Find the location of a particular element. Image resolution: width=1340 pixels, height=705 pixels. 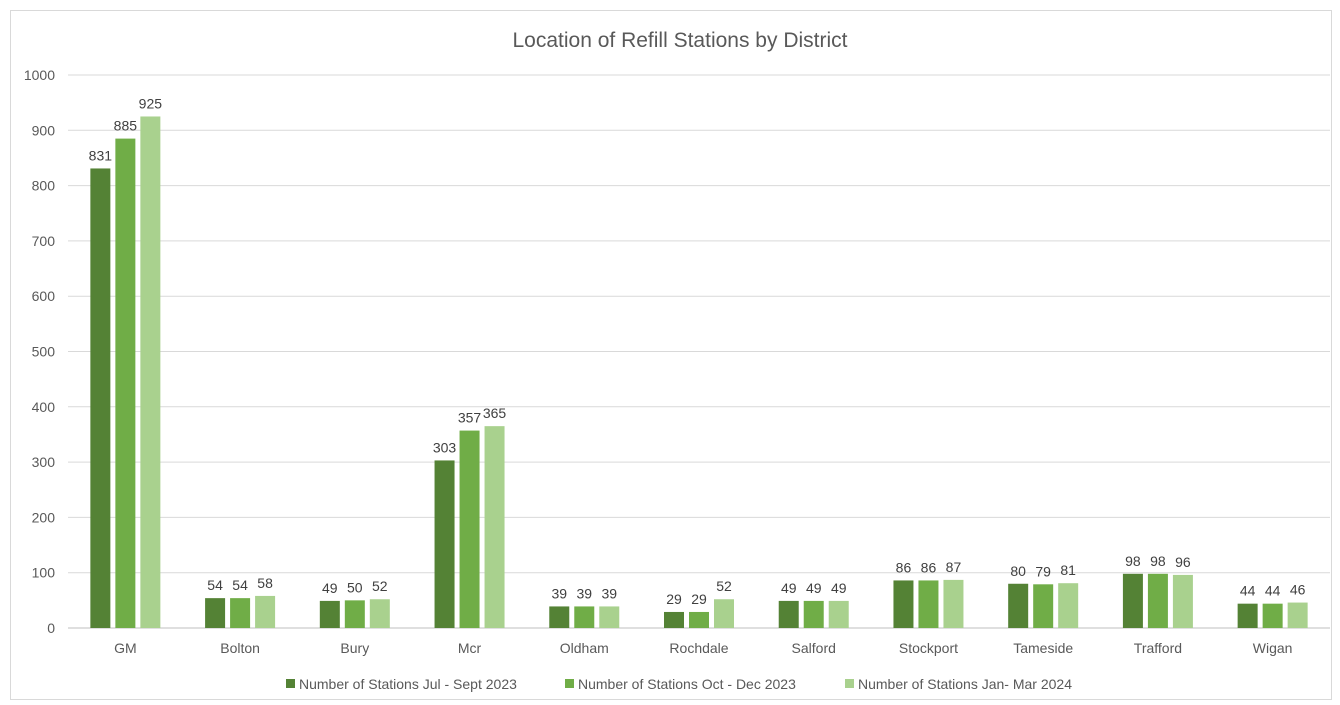

y-tick-label: 1000 is located at coordinates (39, 75).